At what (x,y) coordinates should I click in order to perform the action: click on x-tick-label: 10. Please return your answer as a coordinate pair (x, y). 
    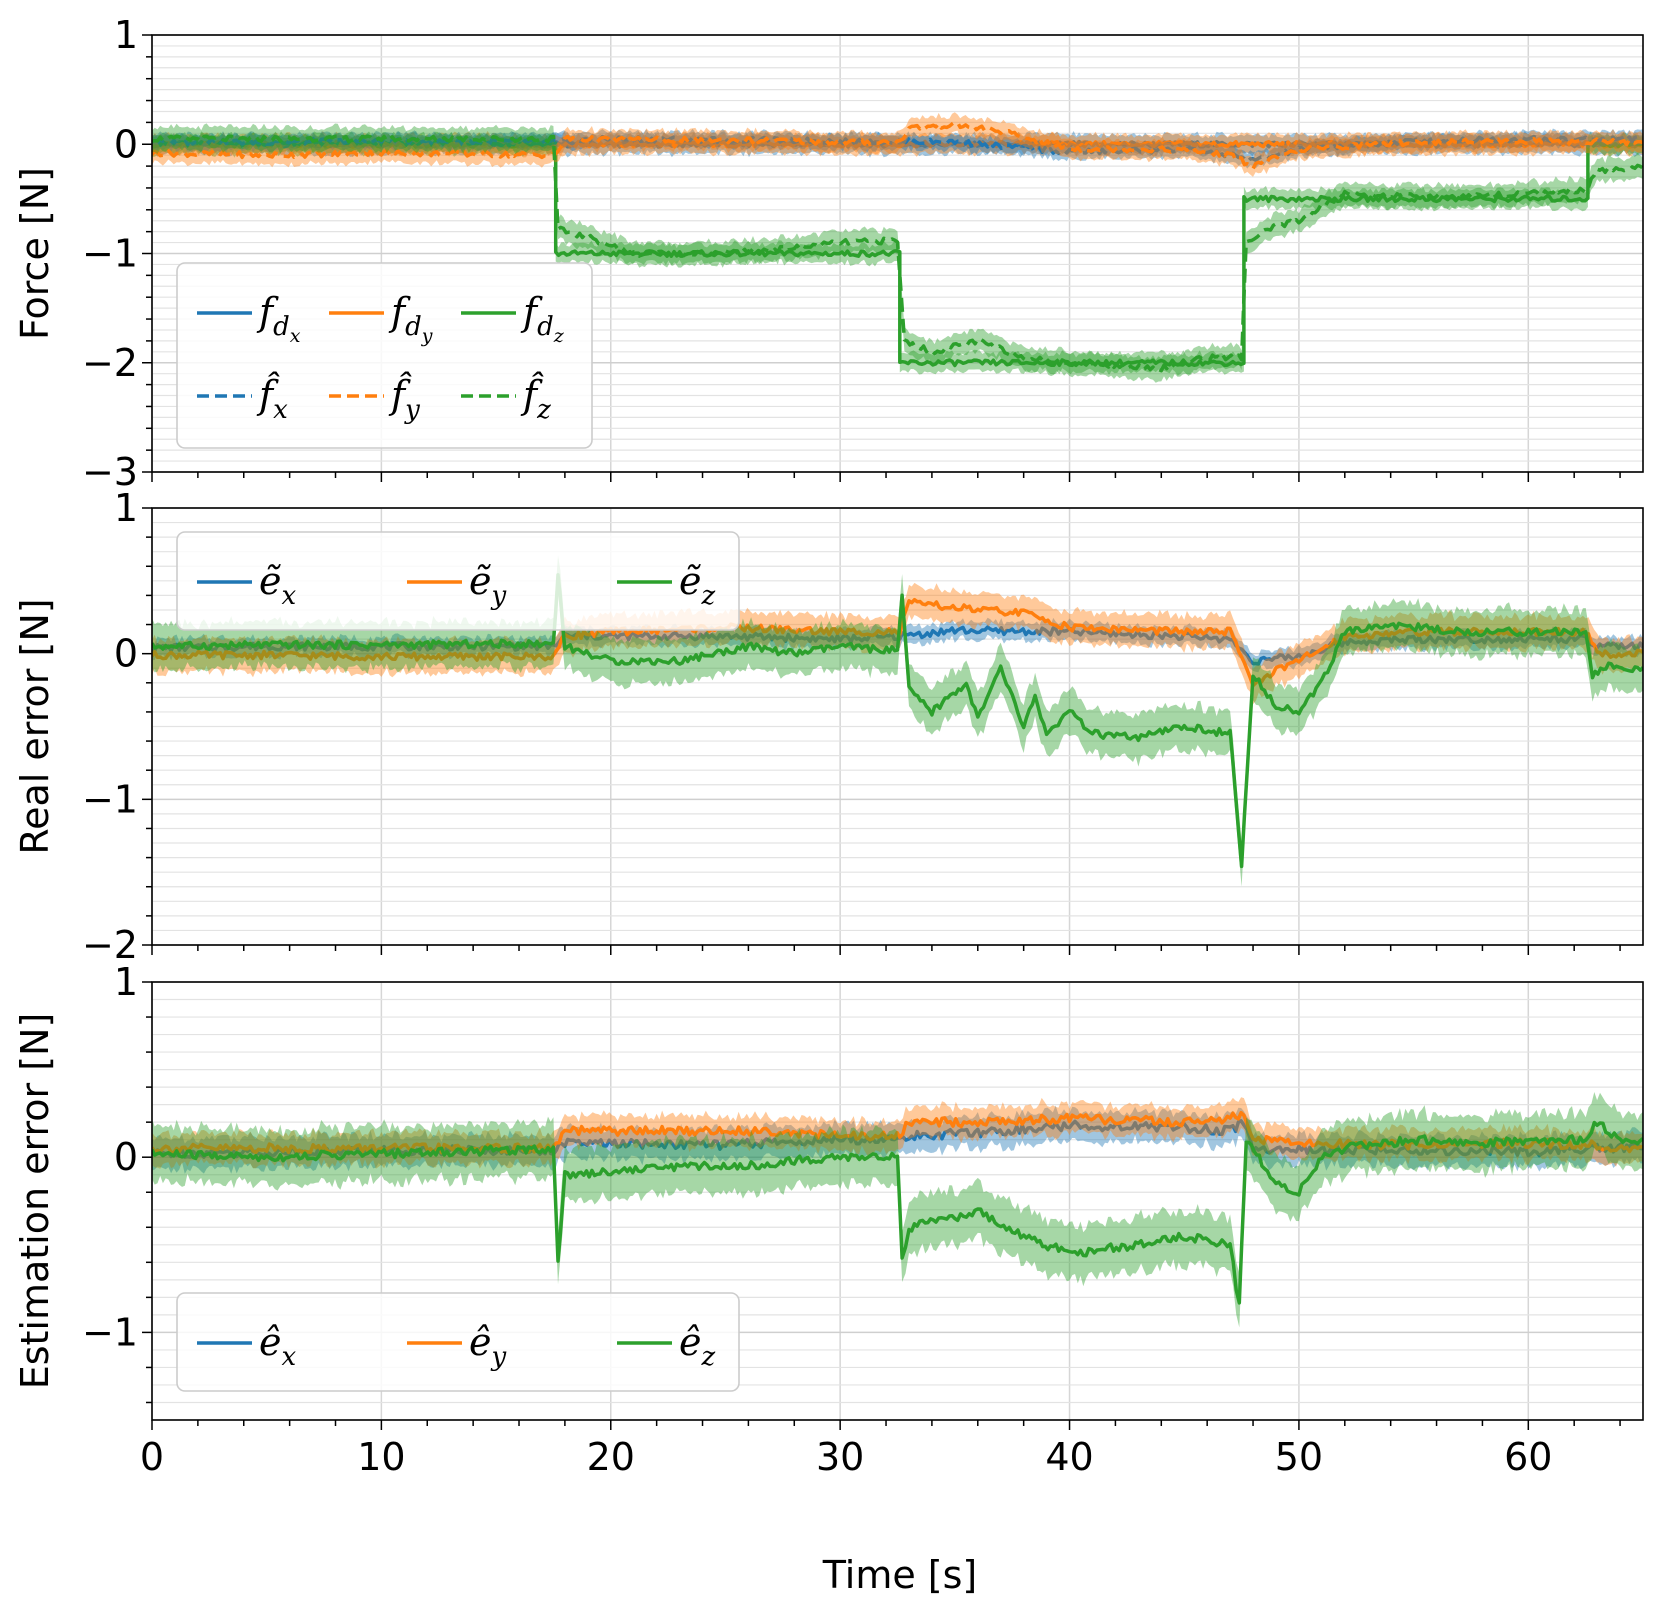
    Looking at the image, I should click on (381, 1457).